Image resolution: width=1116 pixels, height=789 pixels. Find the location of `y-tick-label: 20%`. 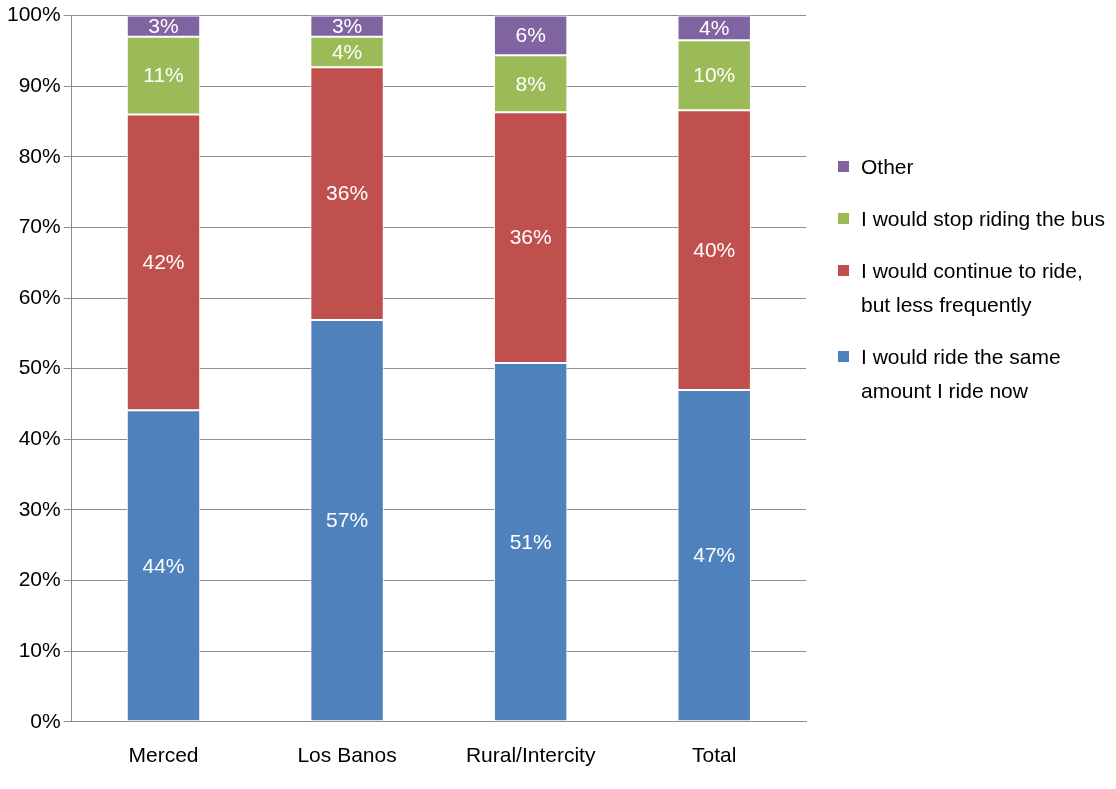

y-tick-label: 20% is located at coordinates (39, 579).